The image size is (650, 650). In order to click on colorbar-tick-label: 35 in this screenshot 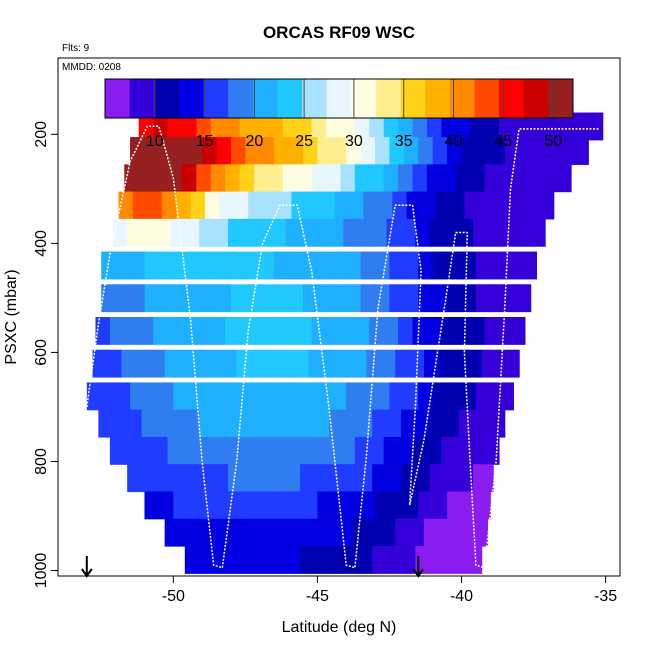, I will do `click(404, 141)`.